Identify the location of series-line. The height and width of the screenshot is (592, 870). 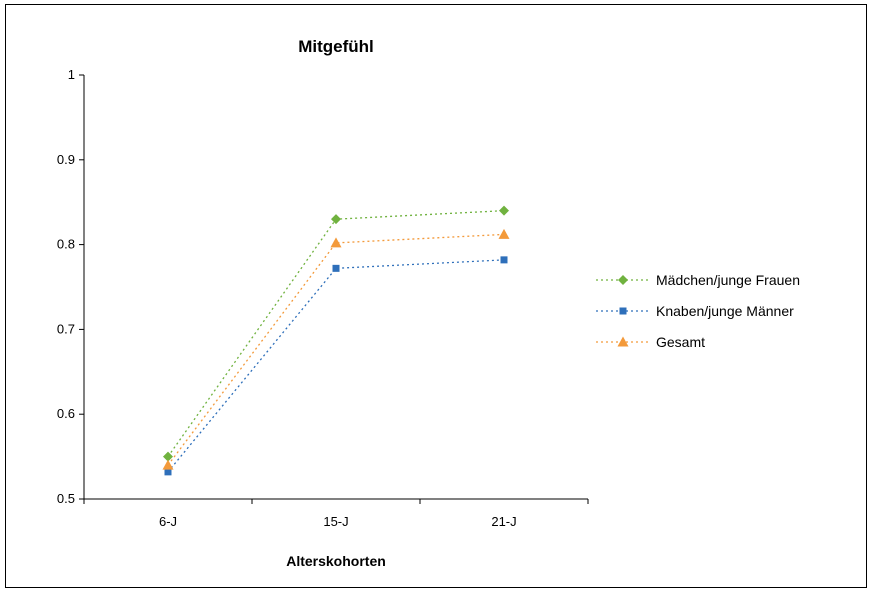
(336, 366).